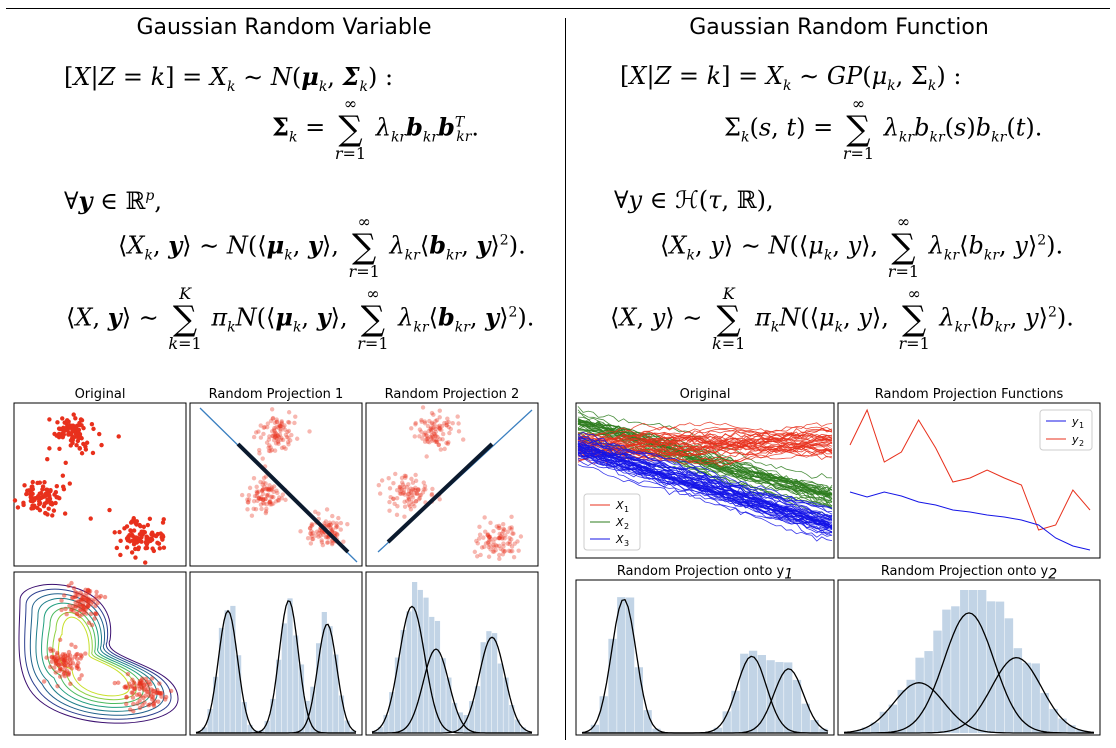  Describe the element at coordinates (626, 543) in the screenshot. I see `svg-text: 3` at that location.